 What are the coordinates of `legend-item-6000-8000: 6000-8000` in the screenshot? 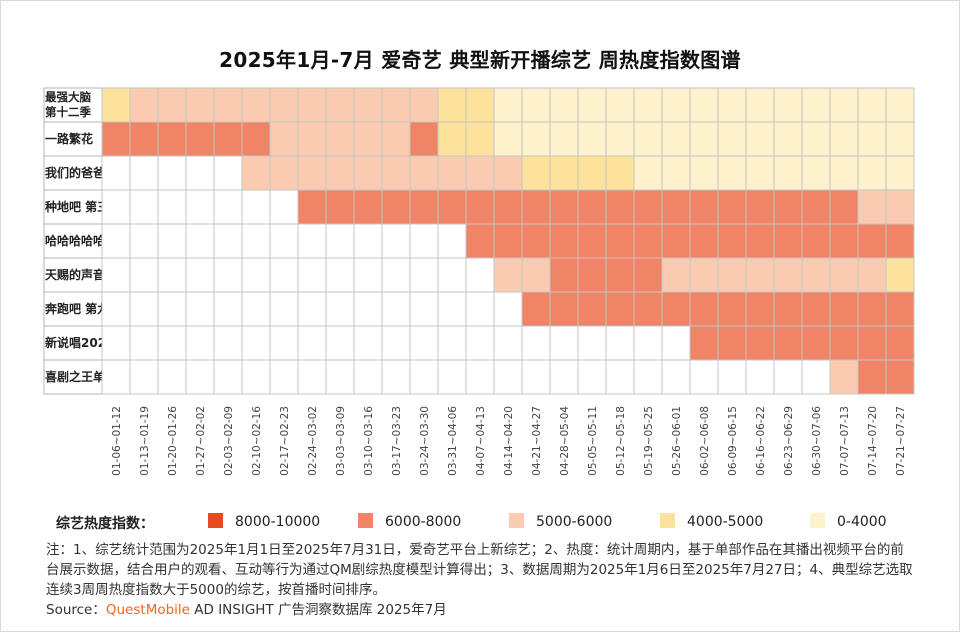 It's located at (409, 521).